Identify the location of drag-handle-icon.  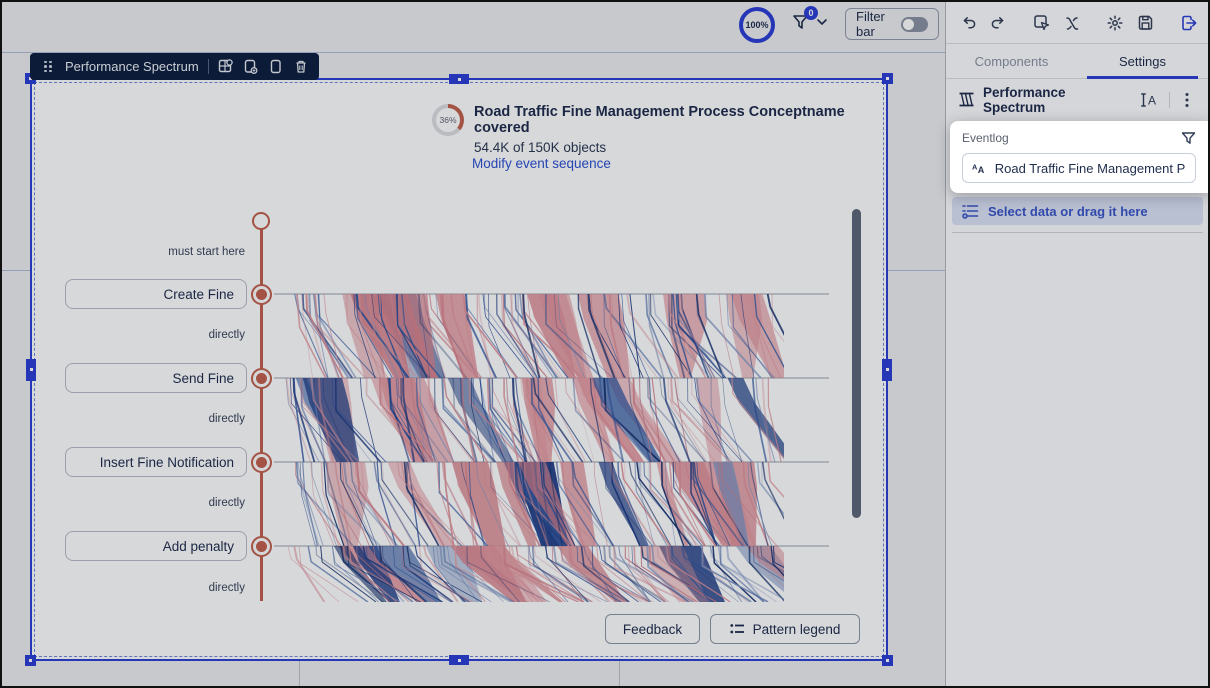
(48, 67).